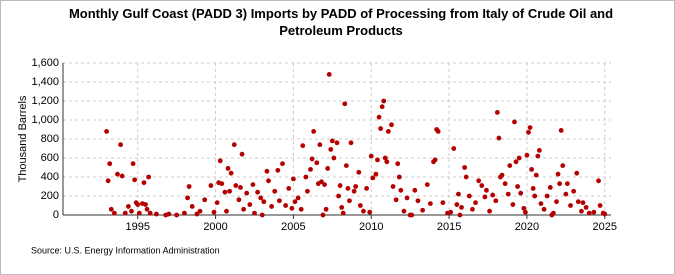 The image size is (675, 275). Describe the element at coordinates (371, 227) in the screenshot. I see `x-tick-label: 2010` at that location.